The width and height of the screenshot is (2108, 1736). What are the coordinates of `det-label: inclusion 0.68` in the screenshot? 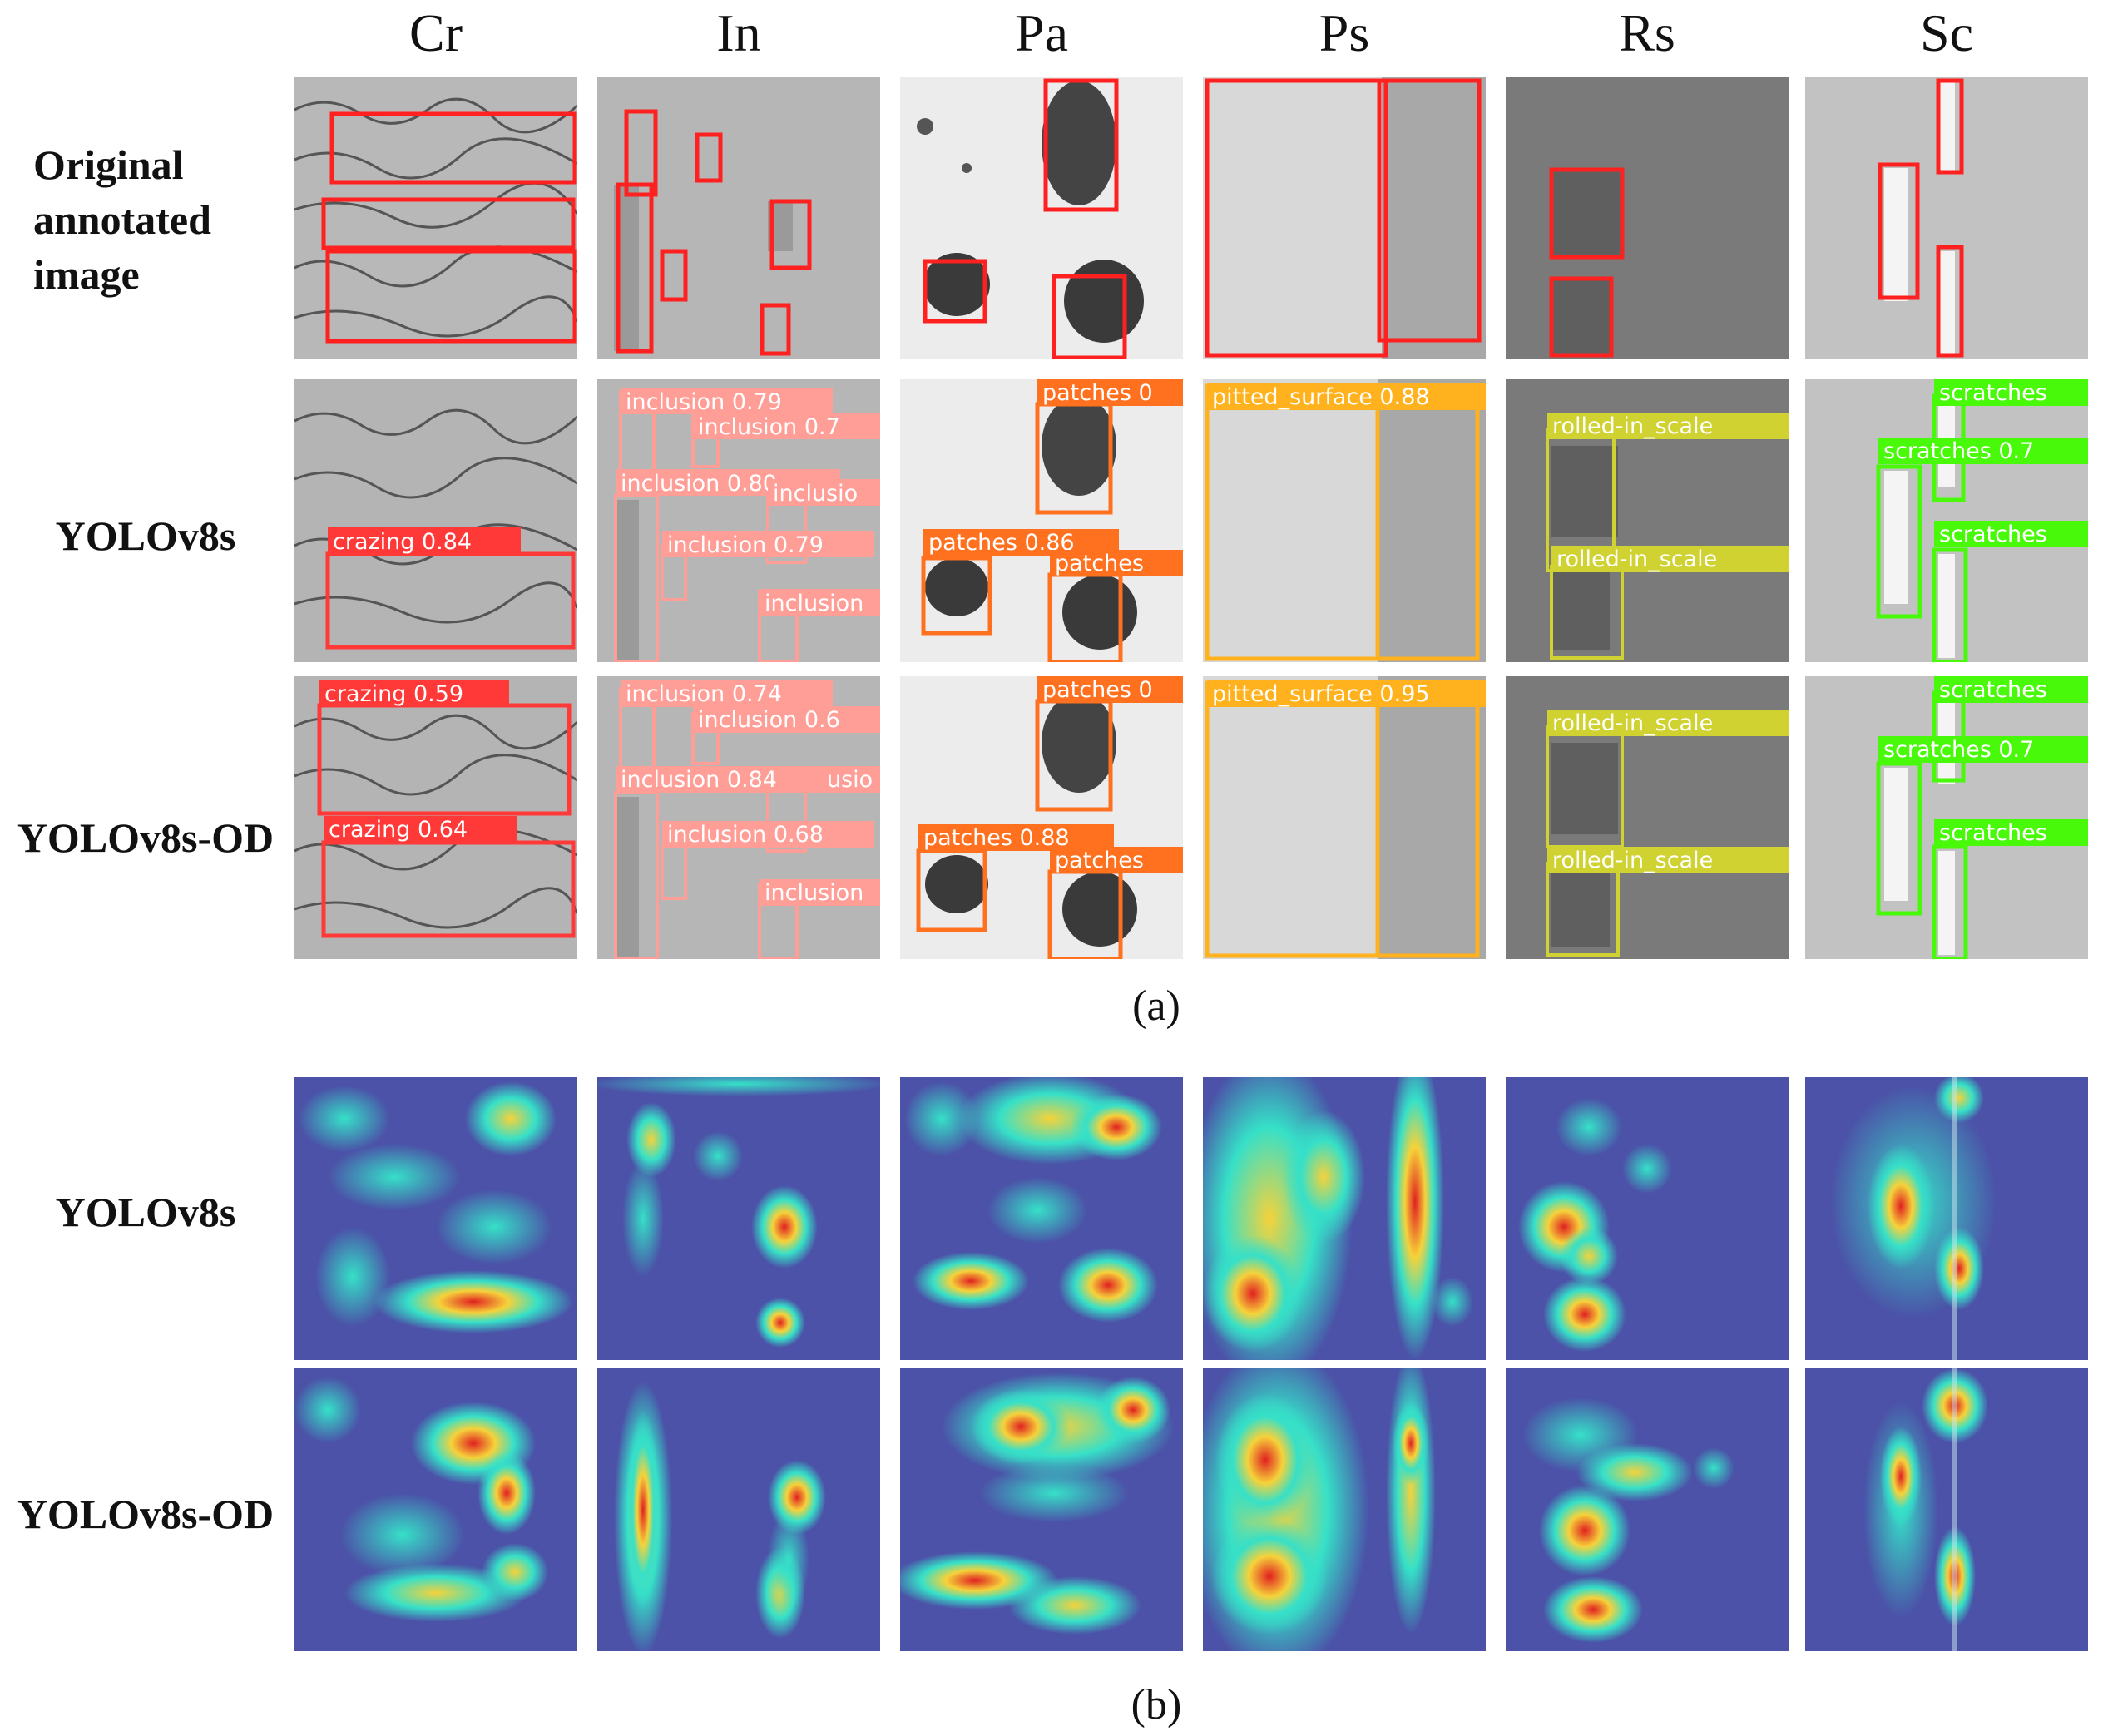 It's located at (746, 835).